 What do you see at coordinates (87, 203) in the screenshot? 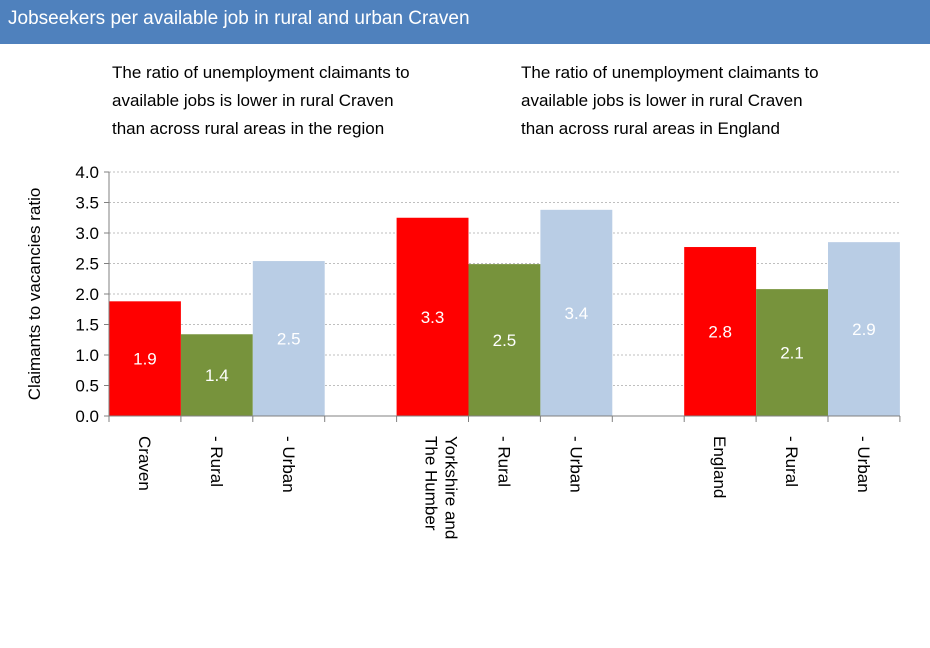
I see `y-tick-label: 3.5` at bounding box center [87, 203].